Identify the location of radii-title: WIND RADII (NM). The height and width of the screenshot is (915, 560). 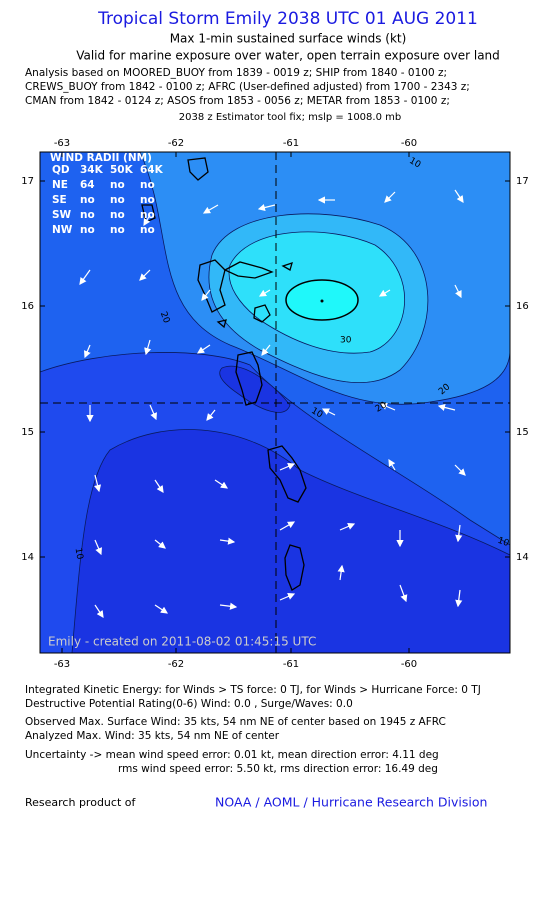
(101, 158).